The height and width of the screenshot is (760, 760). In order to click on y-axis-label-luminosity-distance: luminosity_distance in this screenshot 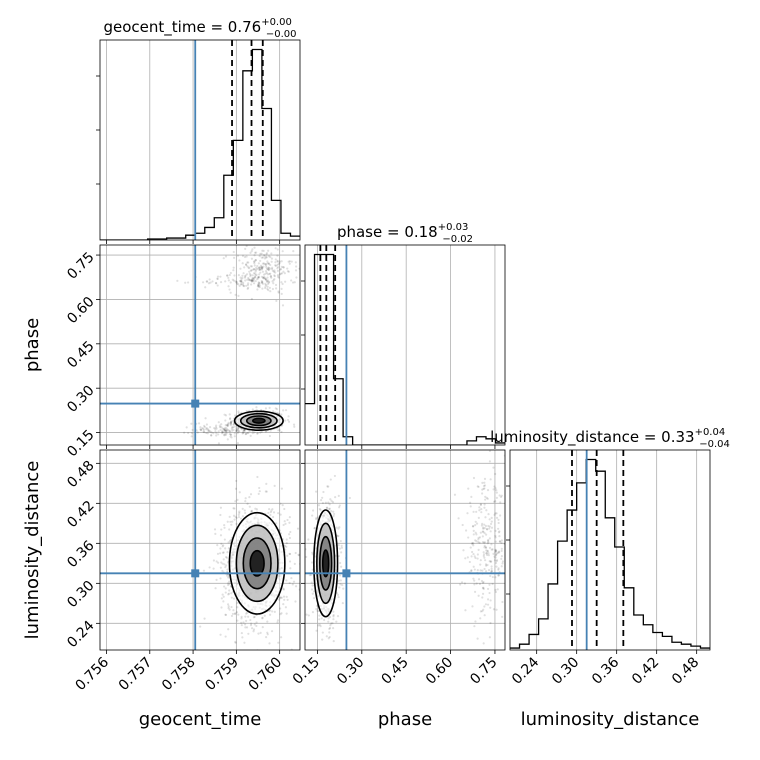, I will do `click(32, 550)`.